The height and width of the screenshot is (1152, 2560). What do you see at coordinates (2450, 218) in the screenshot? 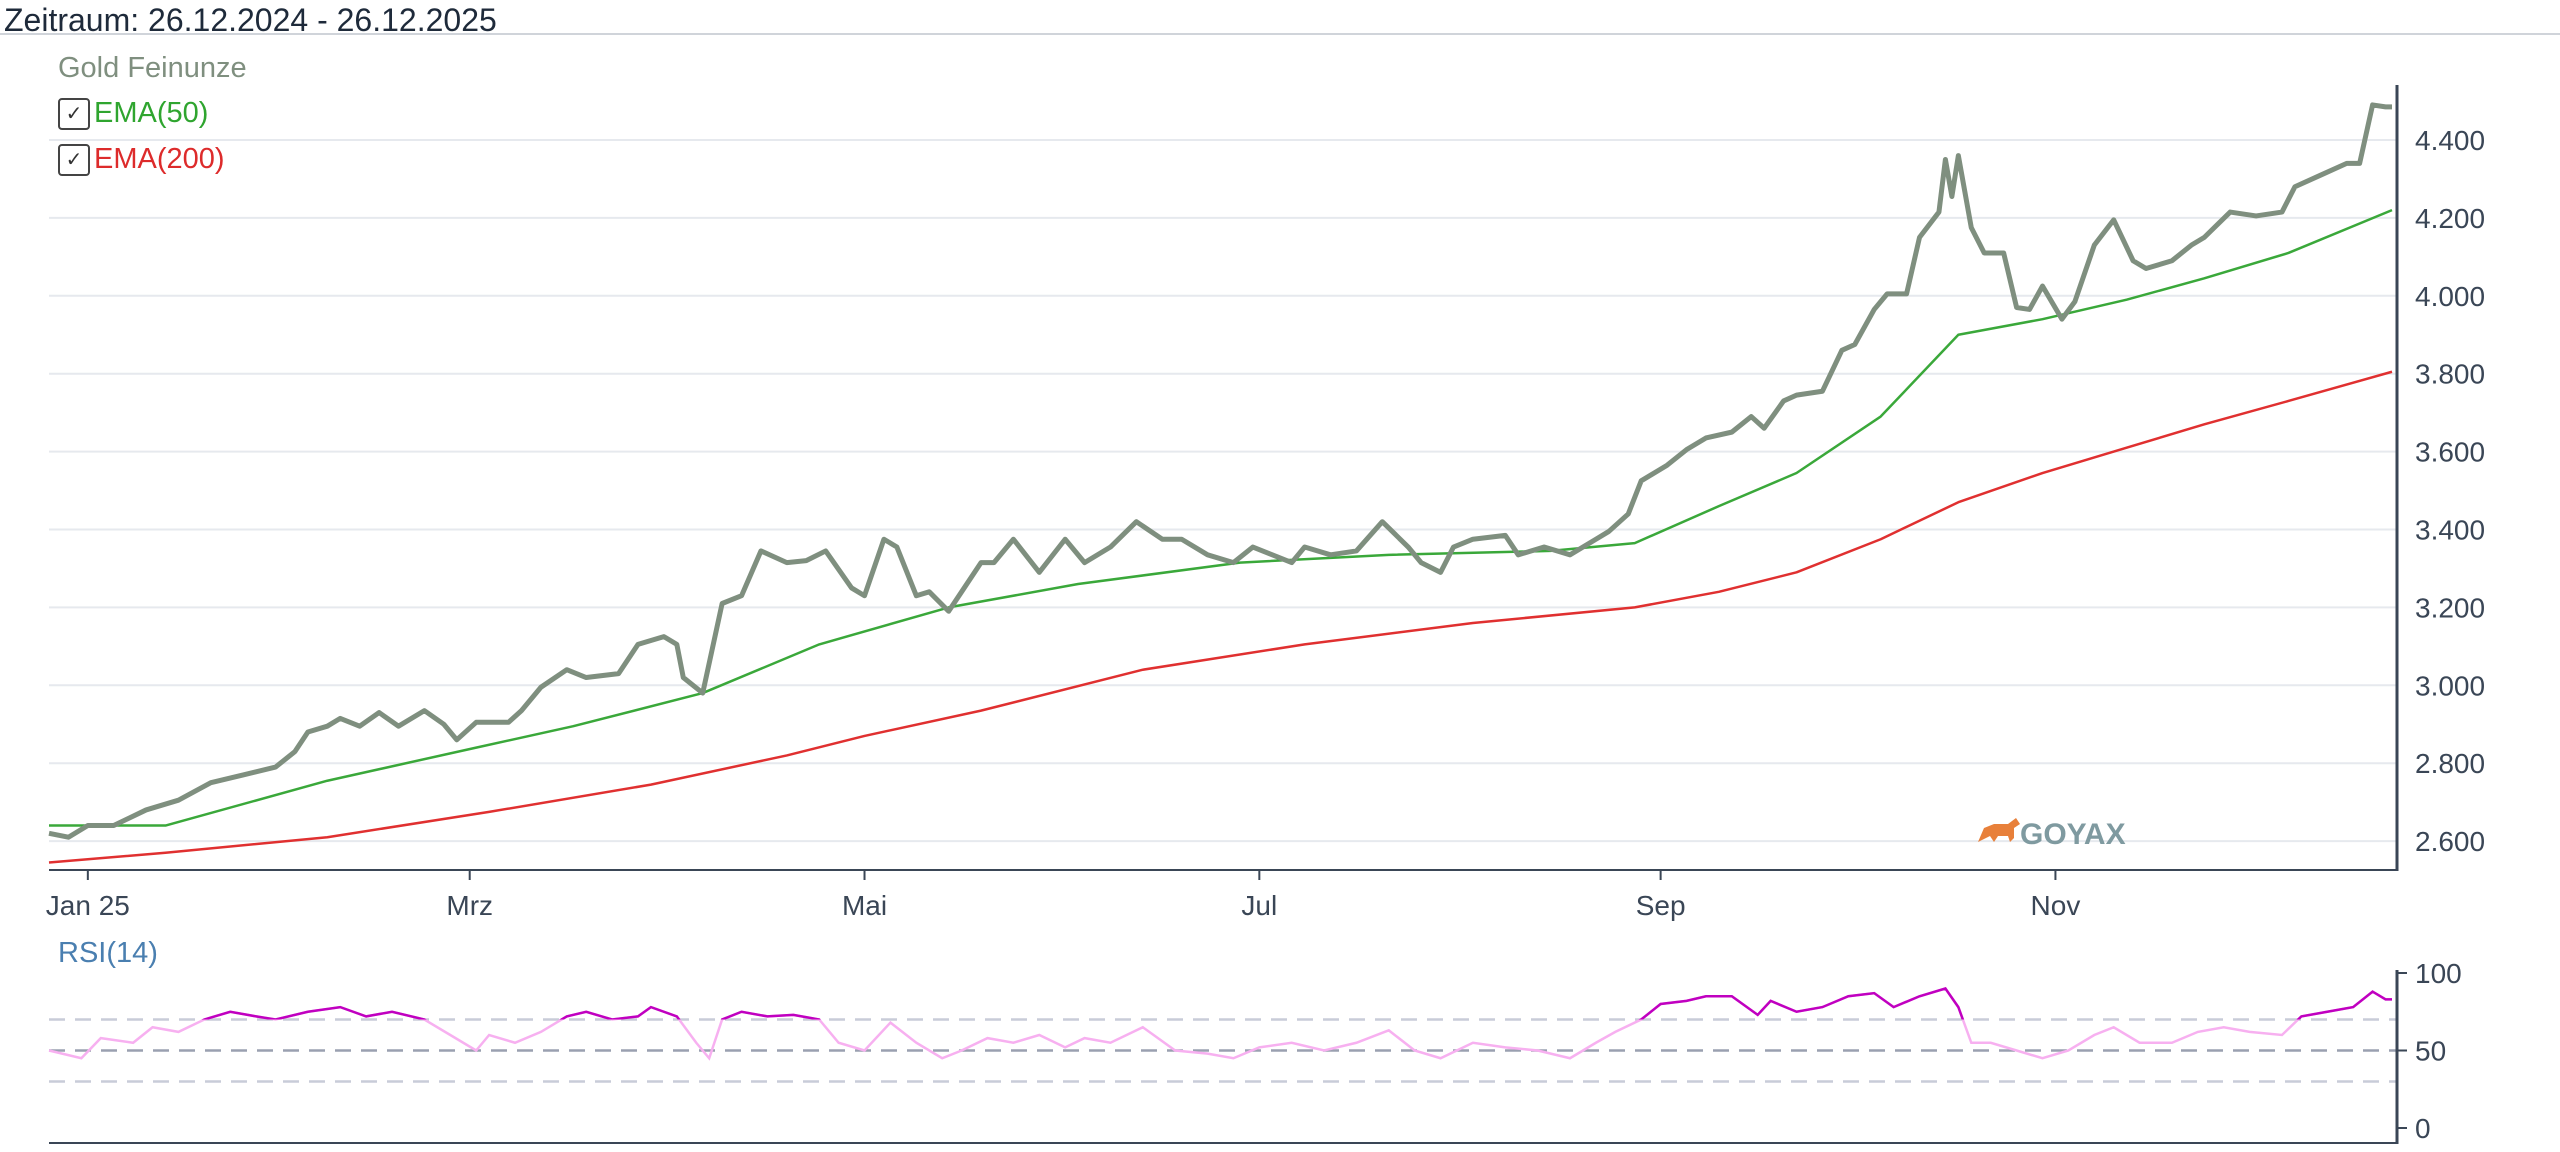
I see `y-tick-label: 4.200` at bounding box center [2450, 218].